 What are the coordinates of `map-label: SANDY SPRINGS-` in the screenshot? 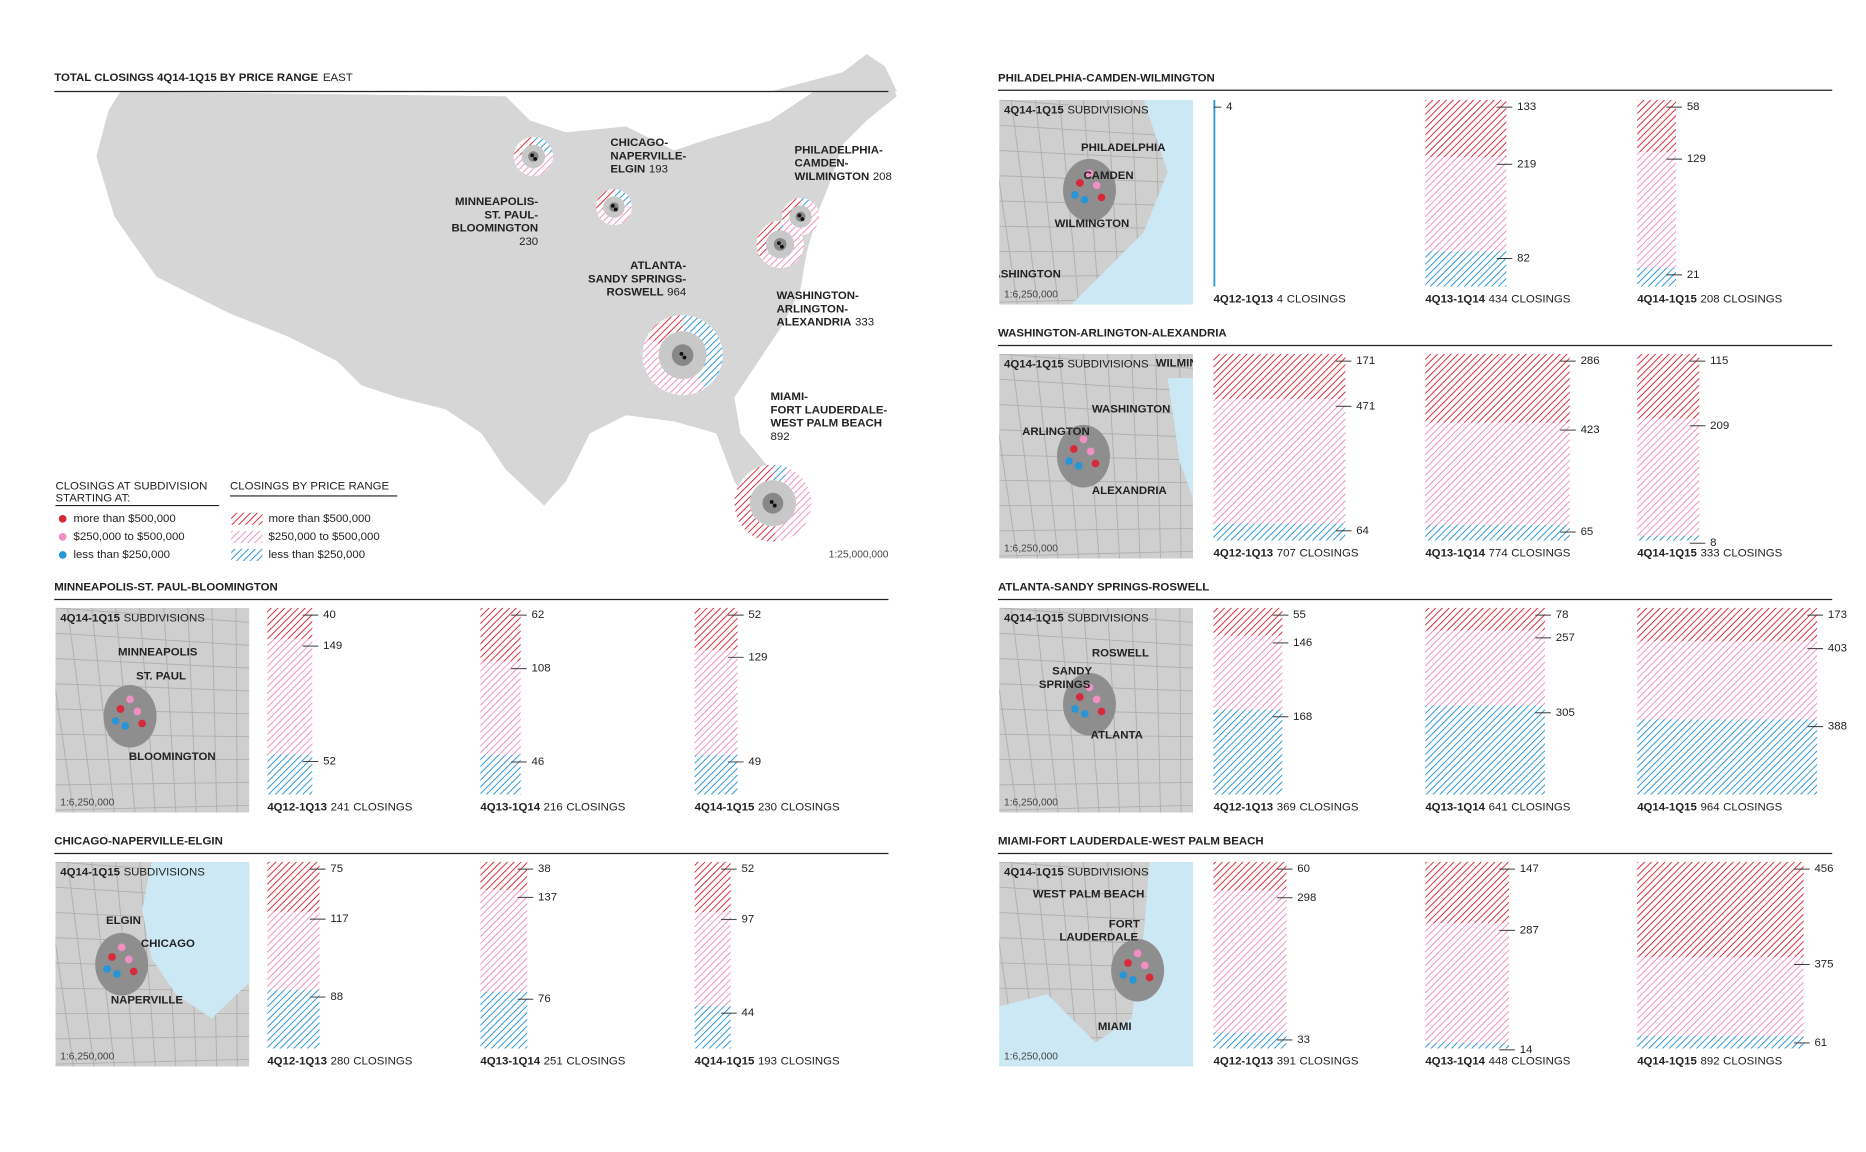 It's located at (637, 279).